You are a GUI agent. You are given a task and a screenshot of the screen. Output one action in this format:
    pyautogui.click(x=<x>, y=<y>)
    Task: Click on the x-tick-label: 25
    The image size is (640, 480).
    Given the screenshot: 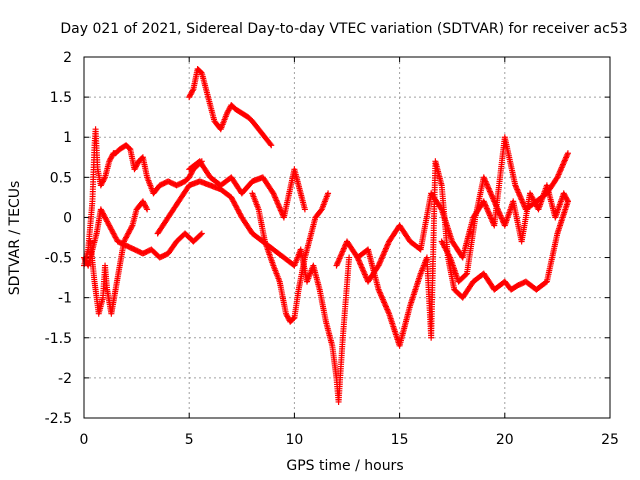 What is the action you would take?
    pyautogui.click(x=610, y=440)
    